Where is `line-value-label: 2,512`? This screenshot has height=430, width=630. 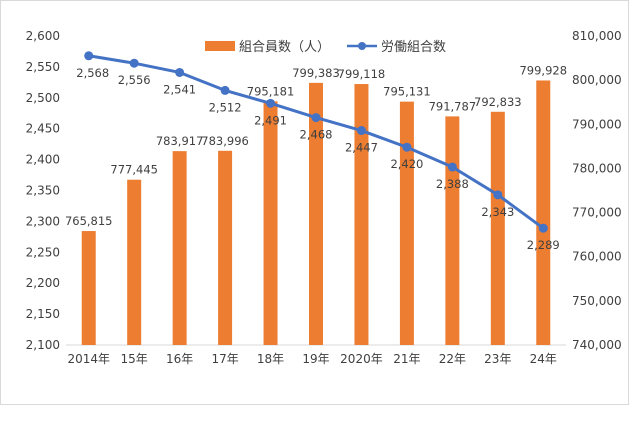 line-value-label: 2,512 is located at coordinates (225, 107).